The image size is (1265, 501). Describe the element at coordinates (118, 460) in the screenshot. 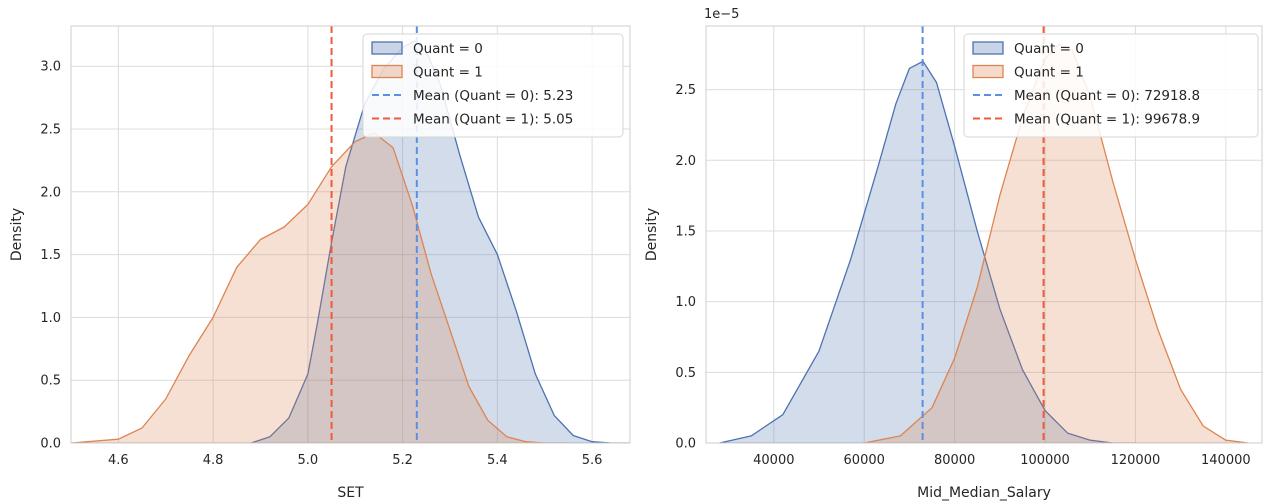

I see `x-tick-label: 4.6` at that location.